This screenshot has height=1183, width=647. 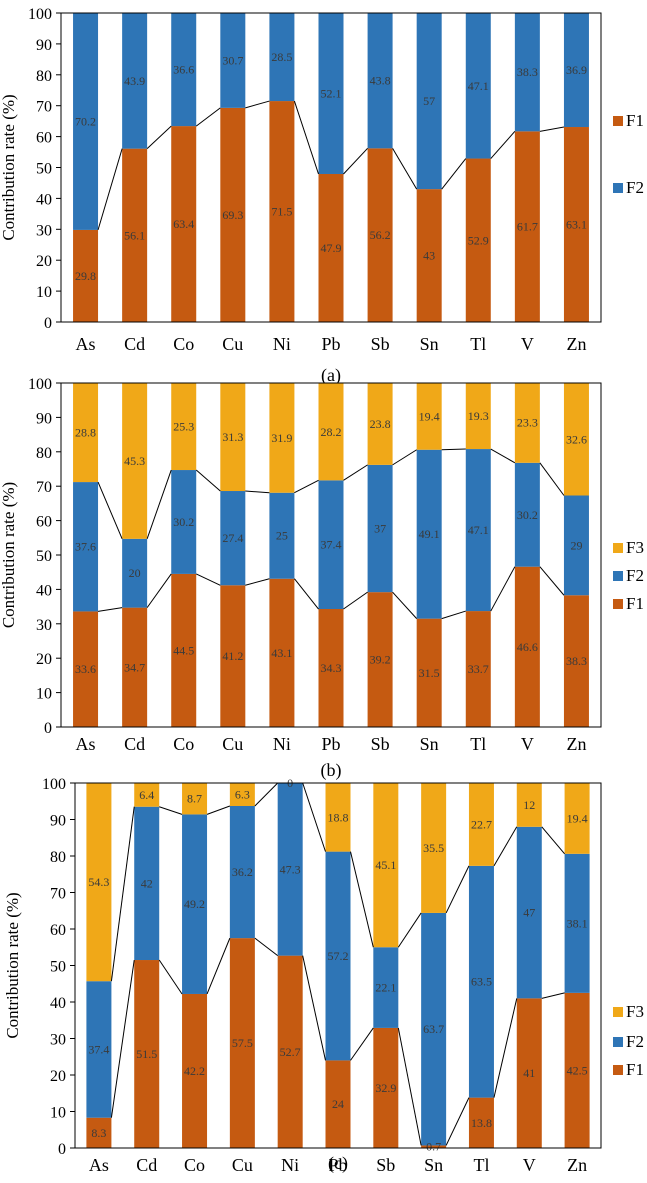 What do you see at coordinates (386, 865) in the screenshot?
I see `bar-f3-sb` at bounding box center [386, 865].